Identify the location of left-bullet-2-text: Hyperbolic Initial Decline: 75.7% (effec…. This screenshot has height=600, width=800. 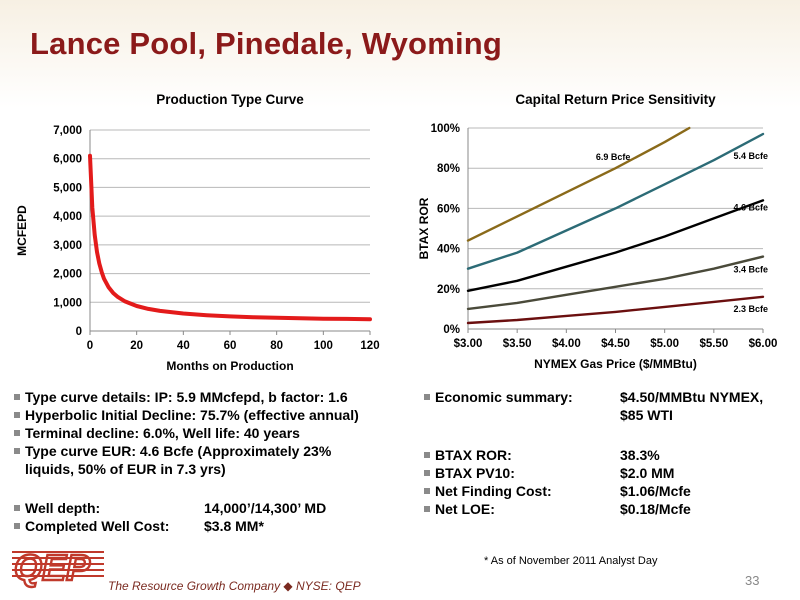
(192, 415).